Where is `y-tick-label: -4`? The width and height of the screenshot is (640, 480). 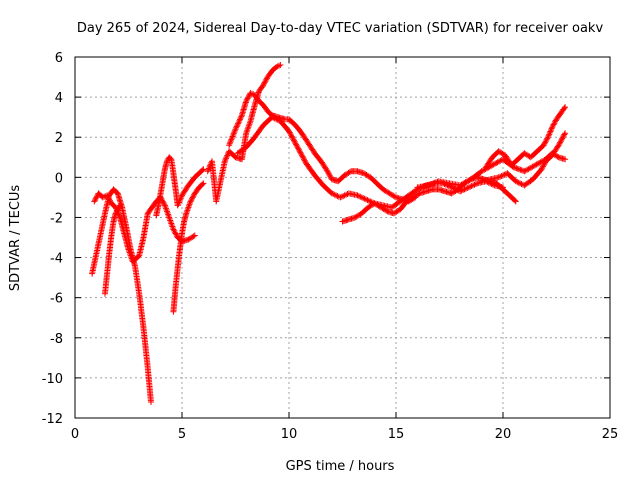 y-tick-label: -4 is located at coordinates (56, 259).